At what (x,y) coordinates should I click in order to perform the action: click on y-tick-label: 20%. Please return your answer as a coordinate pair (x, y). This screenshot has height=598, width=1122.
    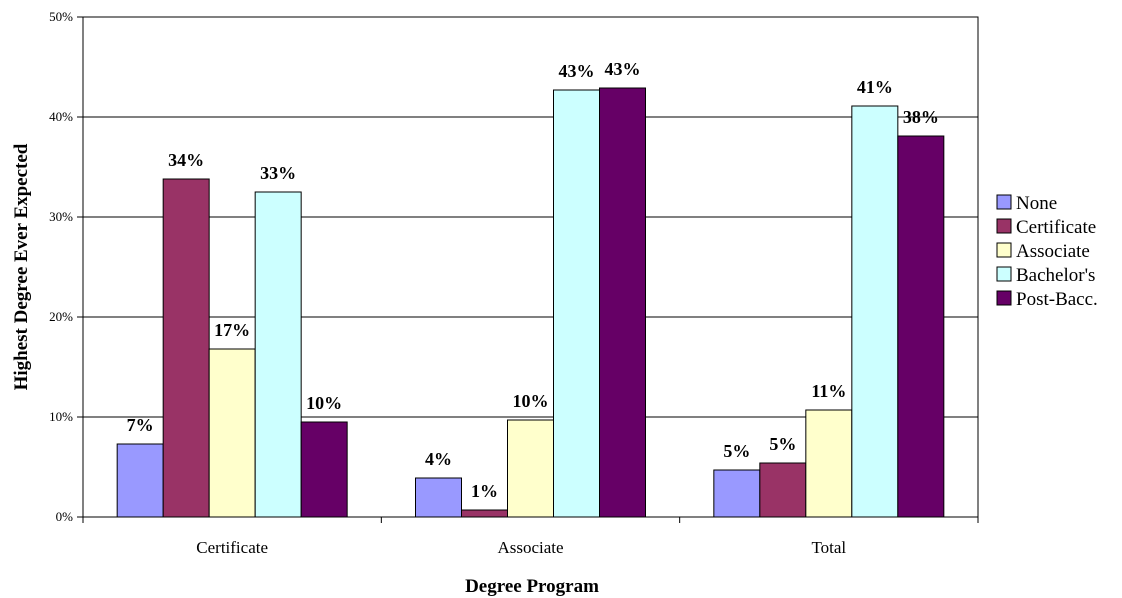
    Looking at the image, I should click on (61, 316).